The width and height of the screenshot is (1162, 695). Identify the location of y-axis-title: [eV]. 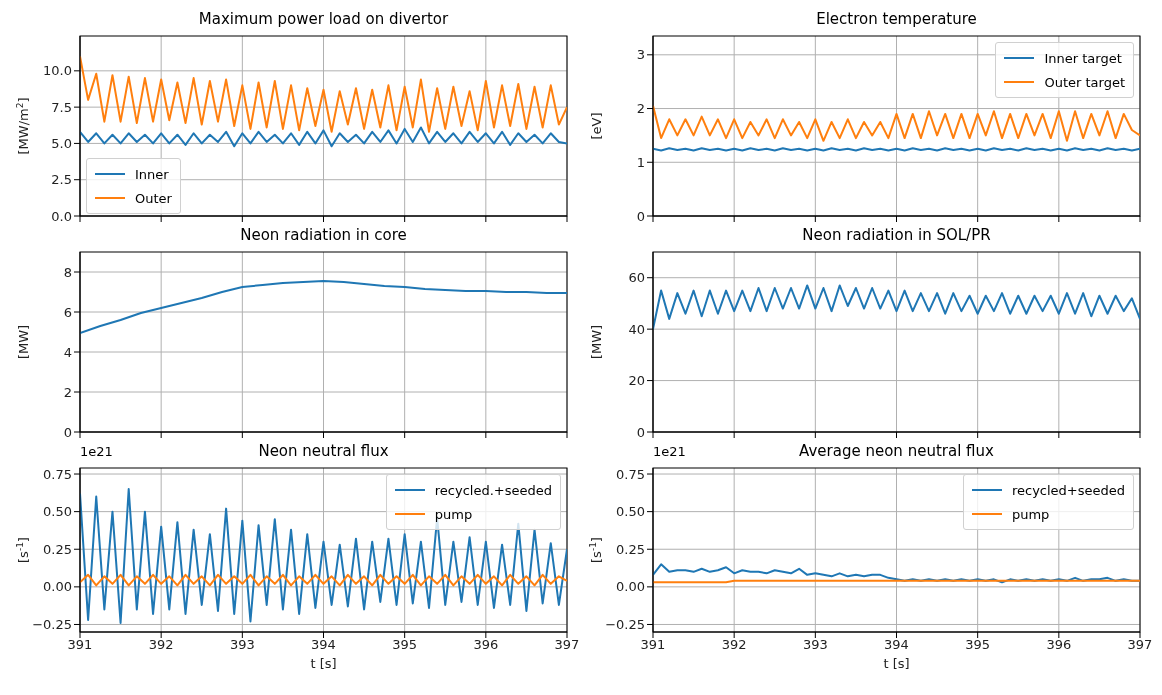
(596, 126).